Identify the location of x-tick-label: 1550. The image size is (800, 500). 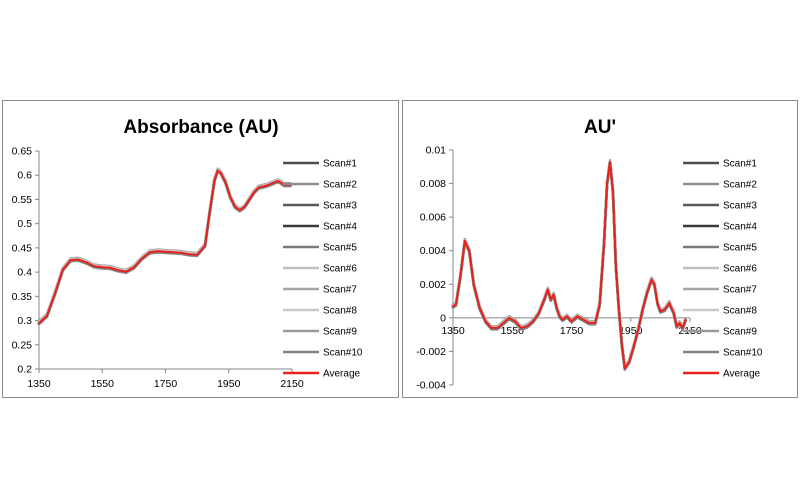
(103, 384).